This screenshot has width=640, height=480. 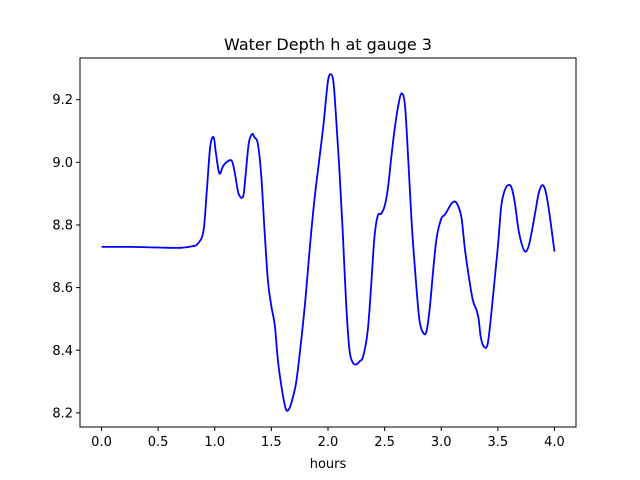 I want to click on x-tick-label: 0.5, so click(x=158, y=442).